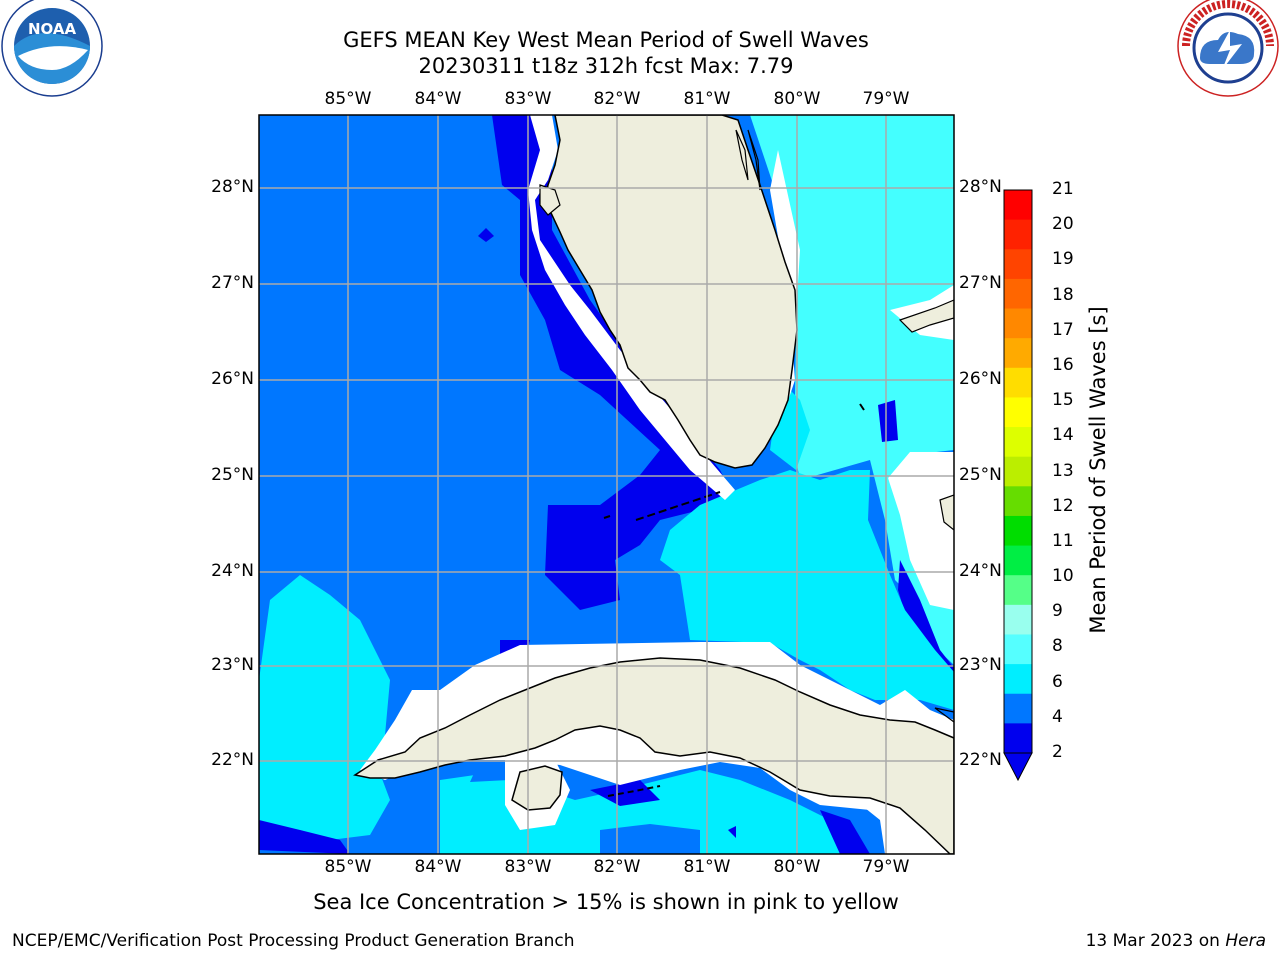  Describe the element at coordinates (1098, 470) in the screenshot. I see `colorbar-title: Mean Period of Swell Waves [s]` at that location.